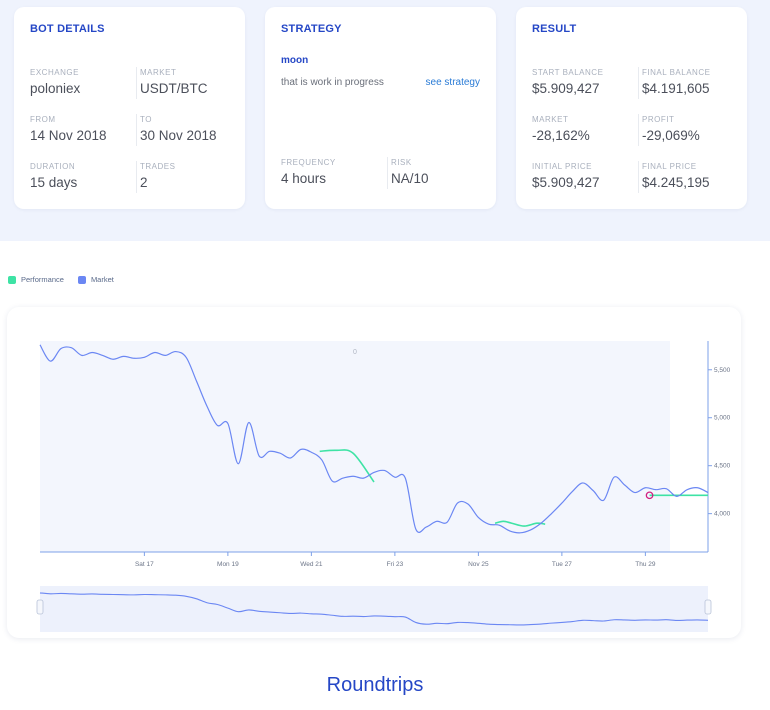 The height and width of the screenshot is (710, 770). What do you see at coordinates (452, 82) in the screenshot?
I see `see-strategy-link: see strategy` at bounding box center [452, 82].